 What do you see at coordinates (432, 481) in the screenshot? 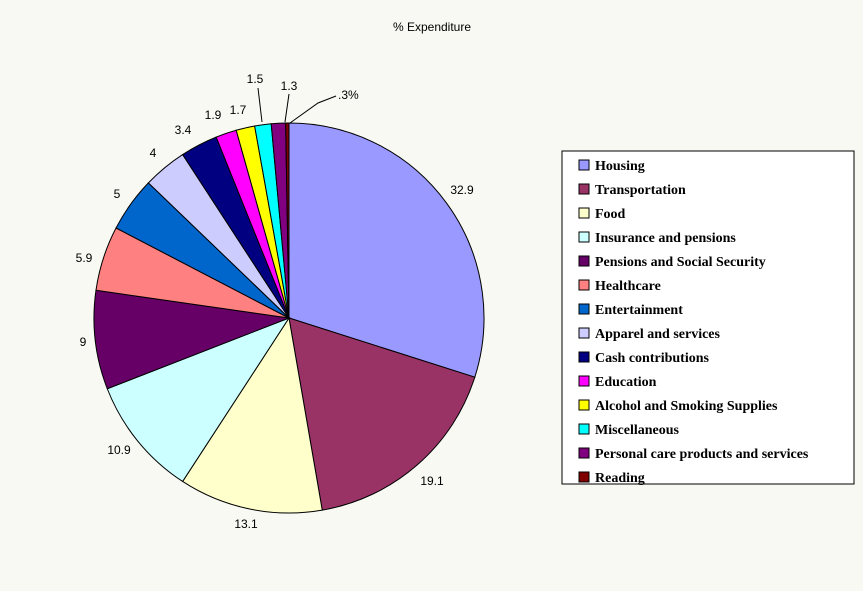
I see `data-label: 19.1` at bounding box center [432, 481].